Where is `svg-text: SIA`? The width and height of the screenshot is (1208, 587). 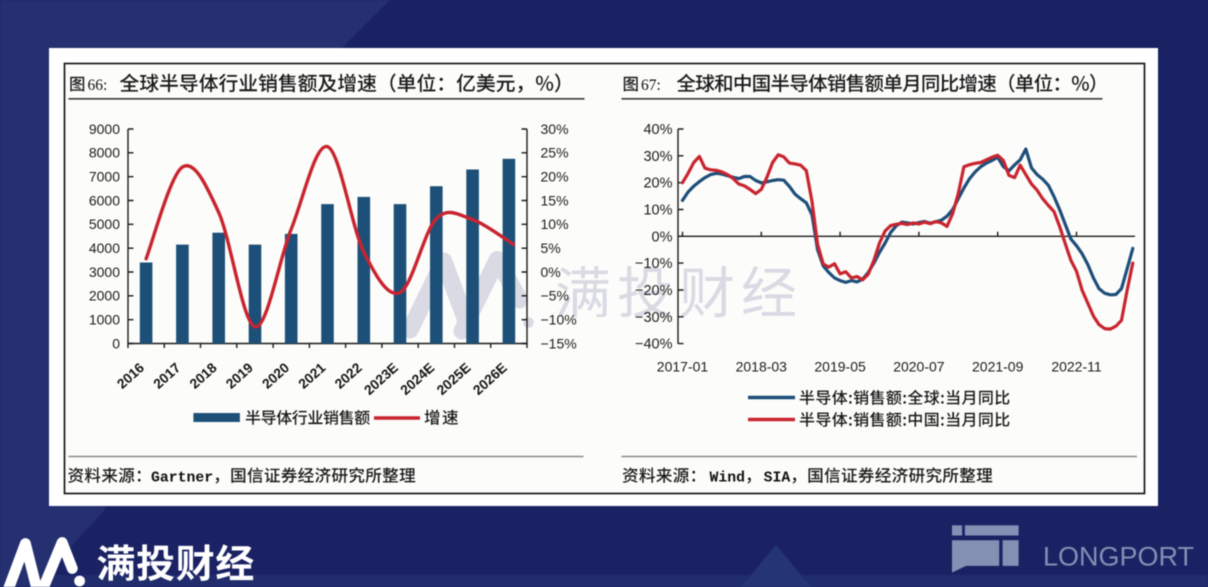 svg-text: SIA is located at coordinates (777, 479).